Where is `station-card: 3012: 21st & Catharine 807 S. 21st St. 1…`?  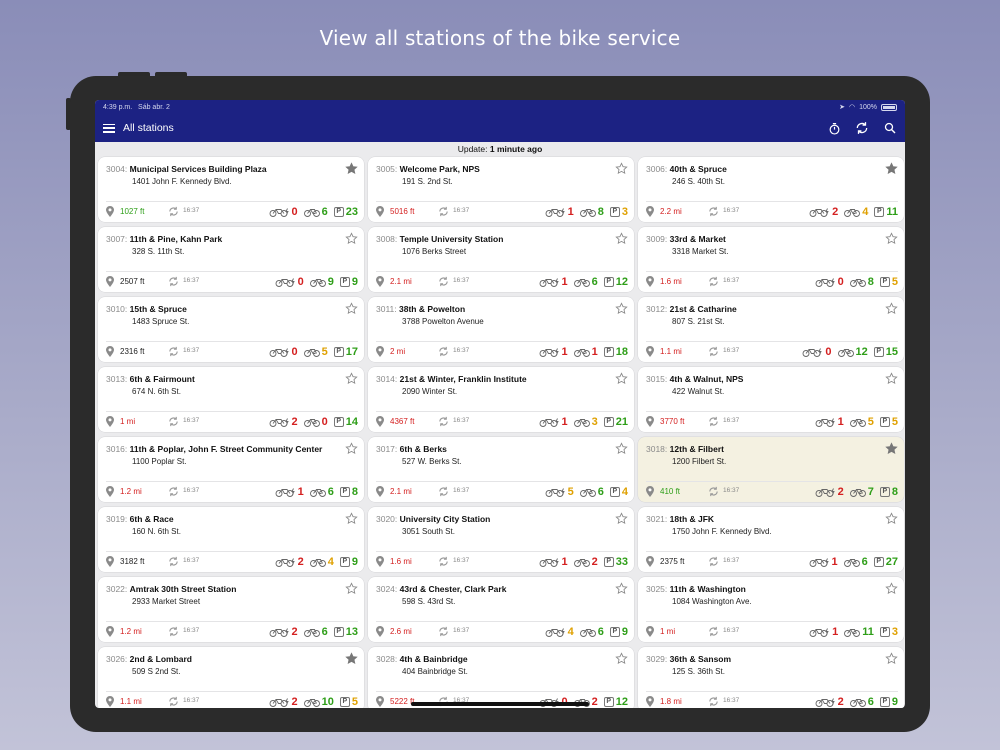
station-card: 3012: 21st & Catharine 807 S. 21st St. 1… is located at coordinates (771, 329).